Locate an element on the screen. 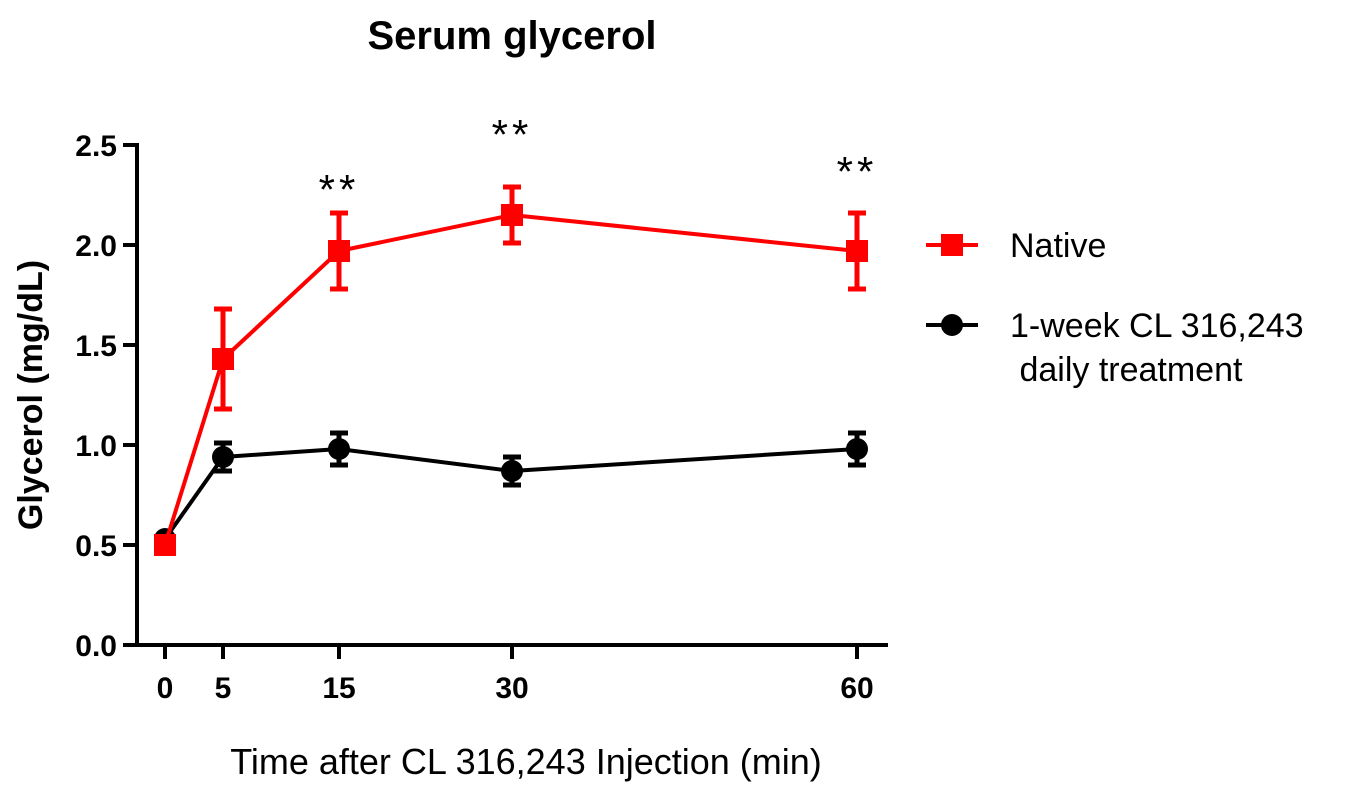 Image resolution: width=1368 pixels, height=797 pixels. legend-label: Native is located at coordinates (1058, 246).